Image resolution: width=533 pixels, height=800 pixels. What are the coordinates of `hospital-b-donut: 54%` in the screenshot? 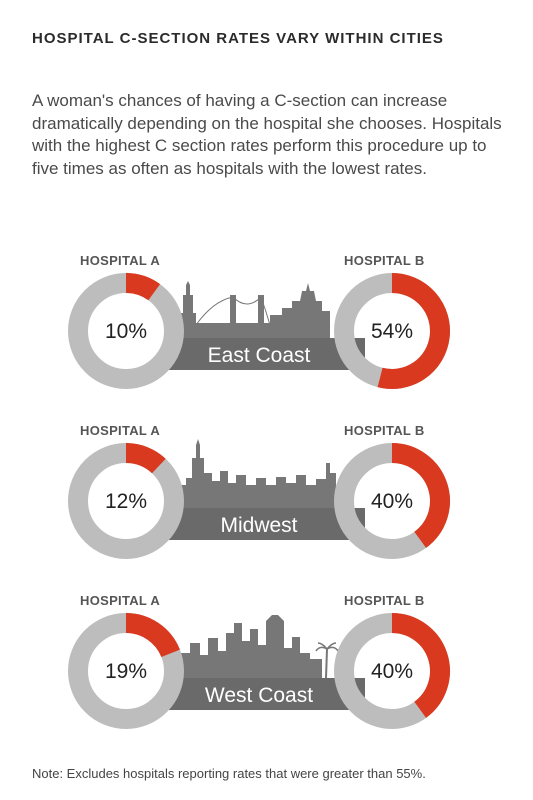 It's located at (392, 331).